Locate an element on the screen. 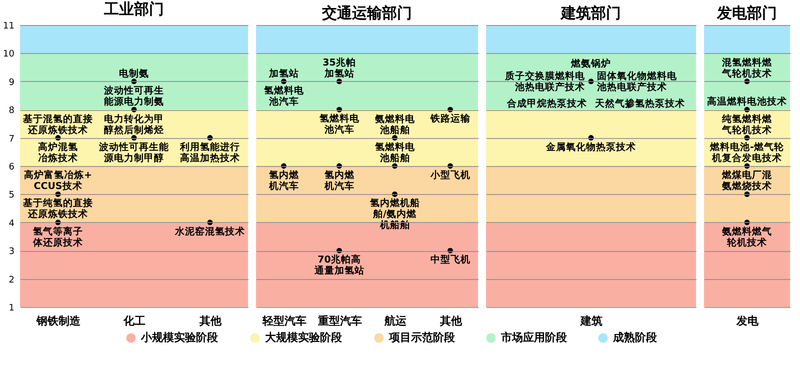 The height and width of the screenshot is (372, 800). annotation: 中型飞机 is located at coordinates (450, 260).